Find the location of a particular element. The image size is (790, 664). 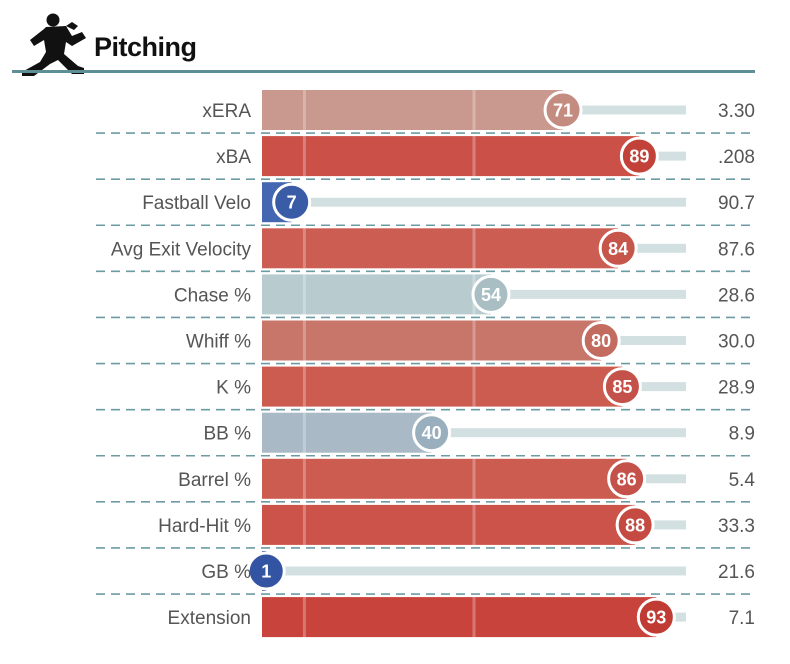

row-label: Chase % is located at coordinates (212, 295).